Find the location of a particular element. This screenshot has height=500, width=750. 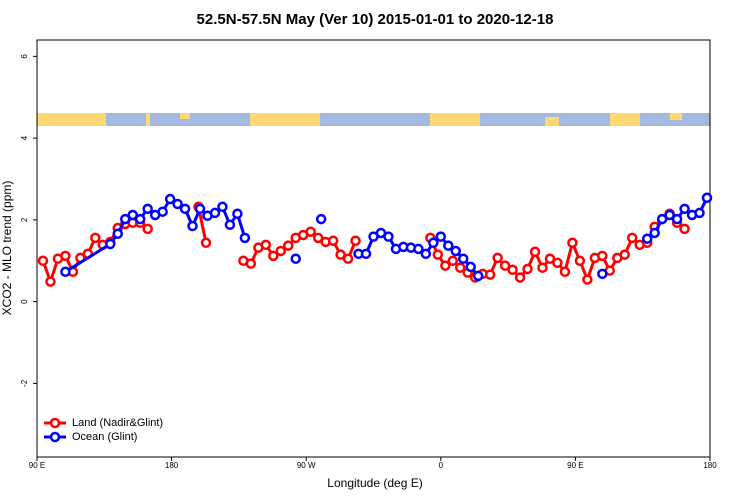

y-tick-label: 6 is located at coordinates (24, 56).